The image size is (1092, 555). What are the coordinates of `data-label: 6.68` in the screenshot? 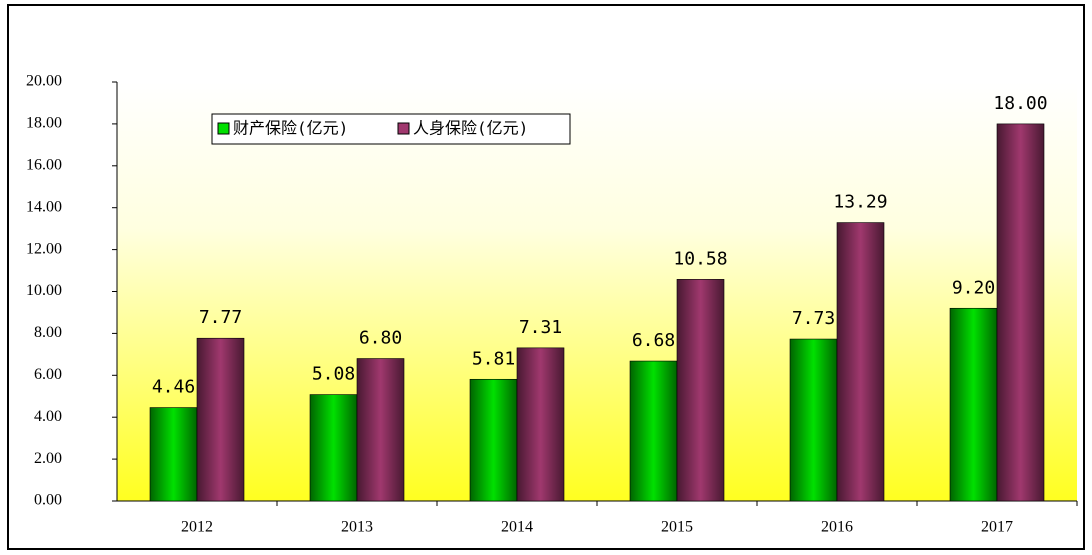 It's located at (653, 340).